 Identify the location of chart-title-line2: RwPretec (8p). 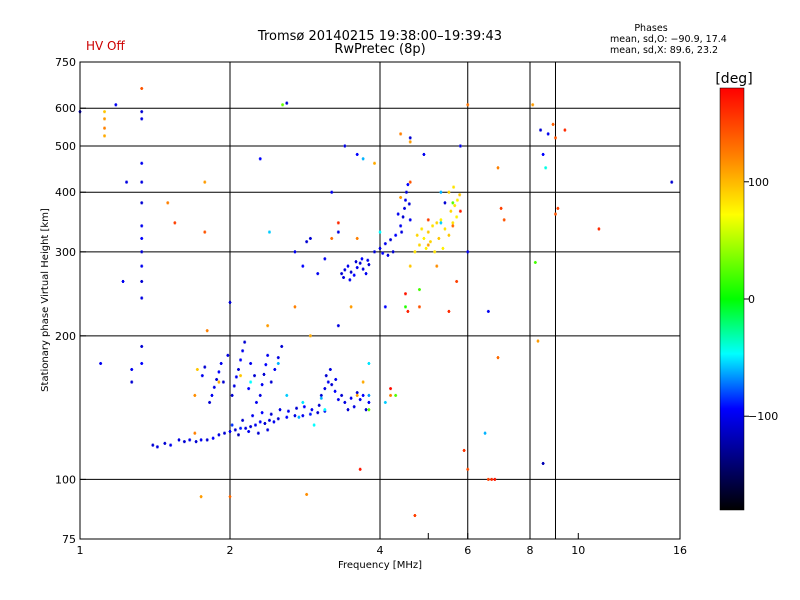
(379, 49).